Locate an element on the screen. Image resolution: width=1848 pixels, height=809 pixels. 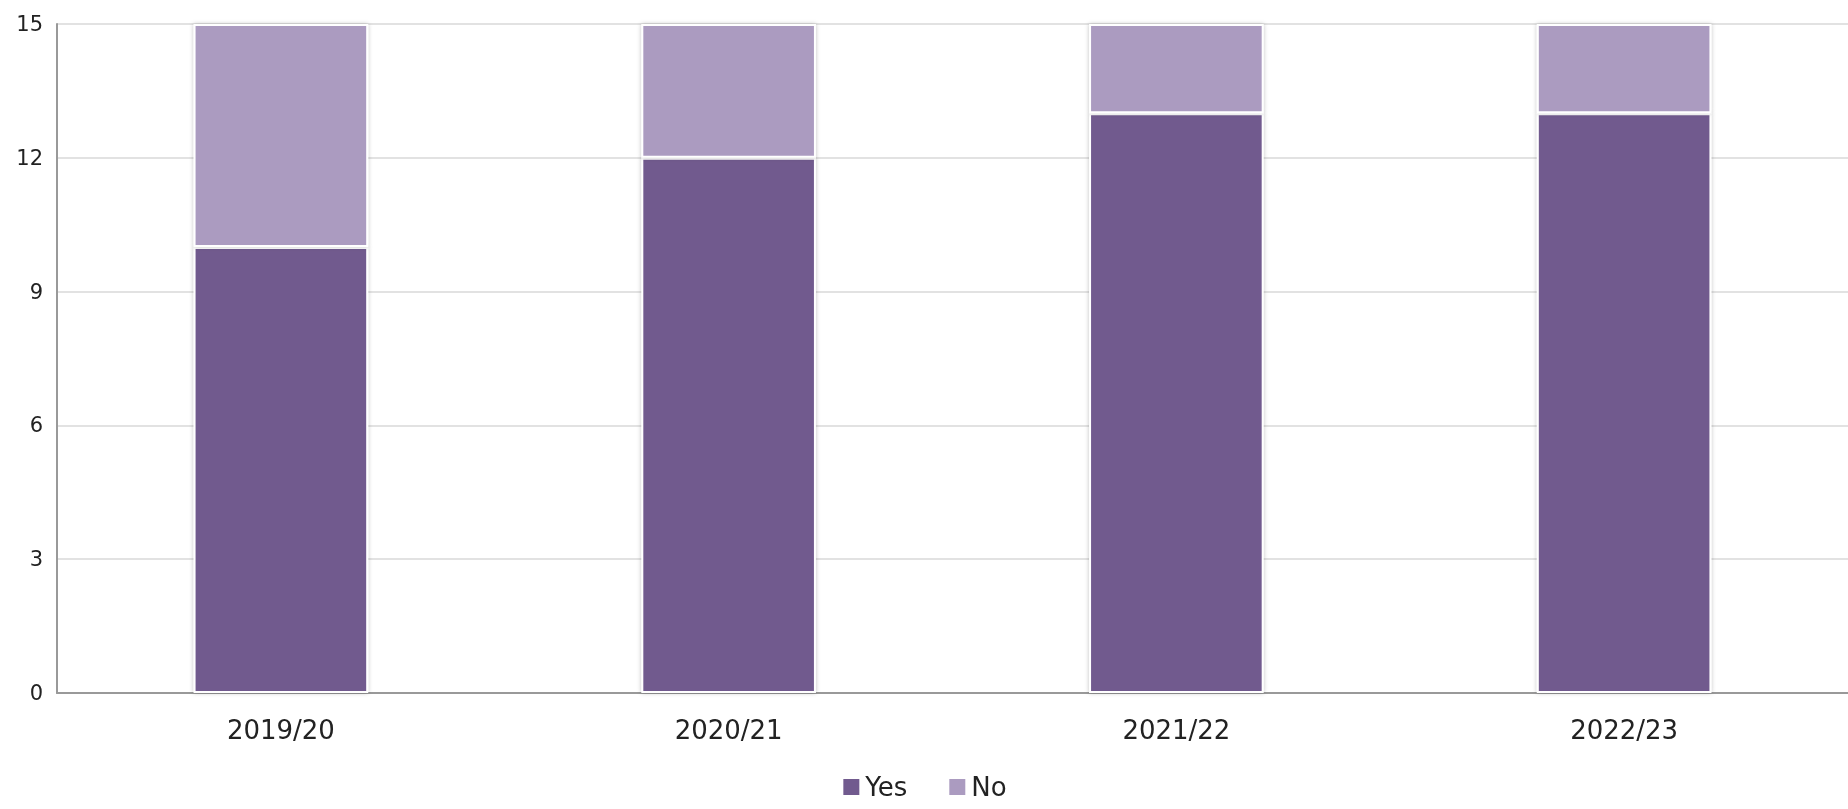
y-tick-label: 0 is located at coordinates (36, 693).